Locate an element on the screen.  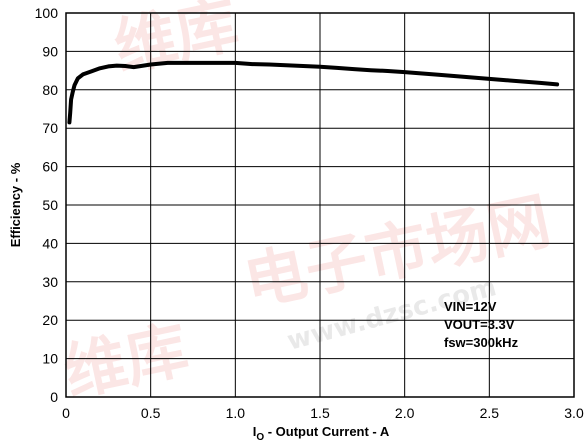
x-tick-label: 0.5 is located at coordinates (151, 413).